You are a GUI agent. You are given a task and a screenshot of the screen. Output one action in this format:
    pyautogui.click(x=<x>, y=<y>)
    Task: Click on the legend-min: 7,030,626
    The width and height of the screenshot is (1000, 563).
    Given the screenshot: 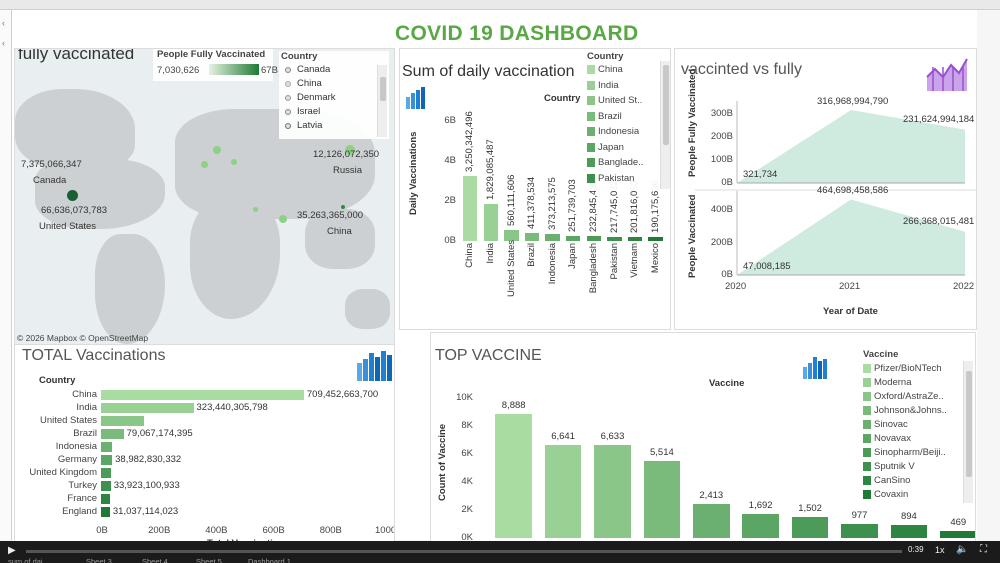 What is the action you would take?
    pyautogui.click(x=178, y=70)
    